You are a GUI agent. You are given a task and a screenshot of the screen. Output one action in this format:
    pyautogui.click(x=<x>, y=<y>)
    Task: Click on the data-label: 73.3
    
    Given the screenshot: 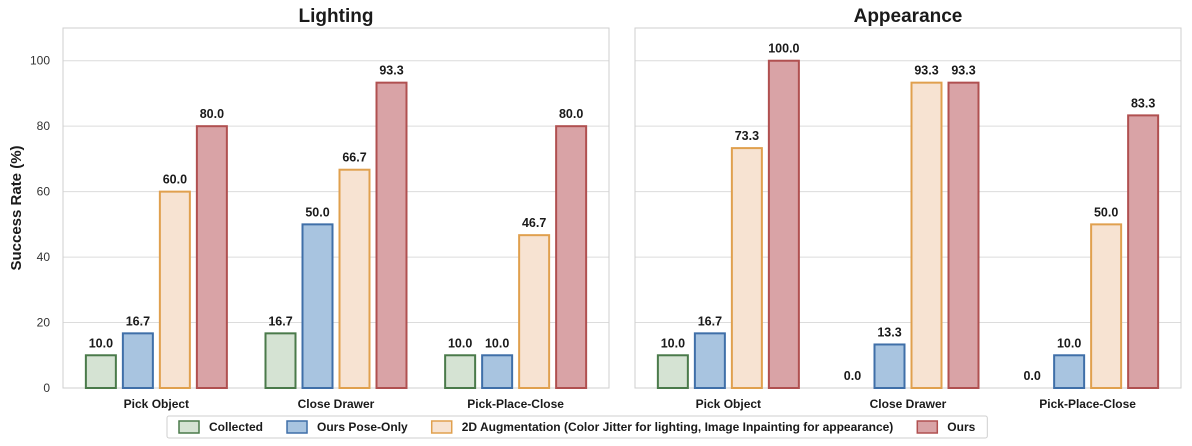 What is the action you would take?
    pyautogui.click(x=747, y=136)
    